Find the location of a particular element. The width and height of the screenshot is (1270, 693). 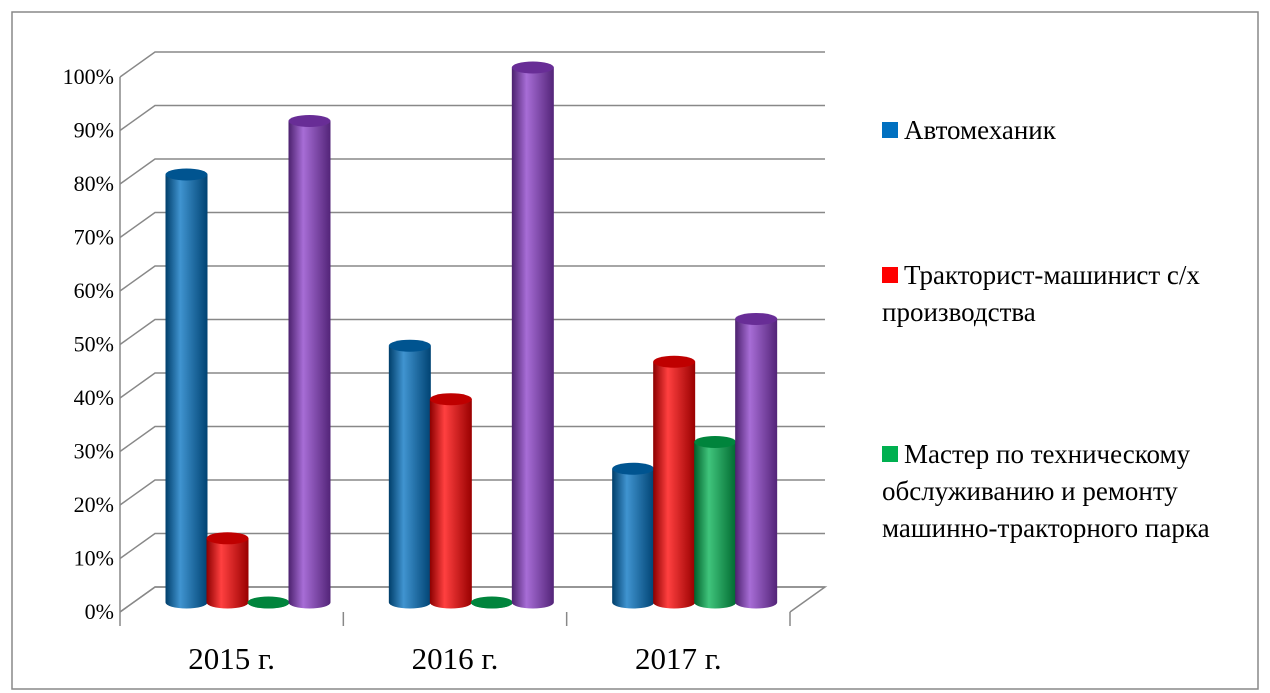

legend-item: Автомеханик is located at coordinates (1054, 130).